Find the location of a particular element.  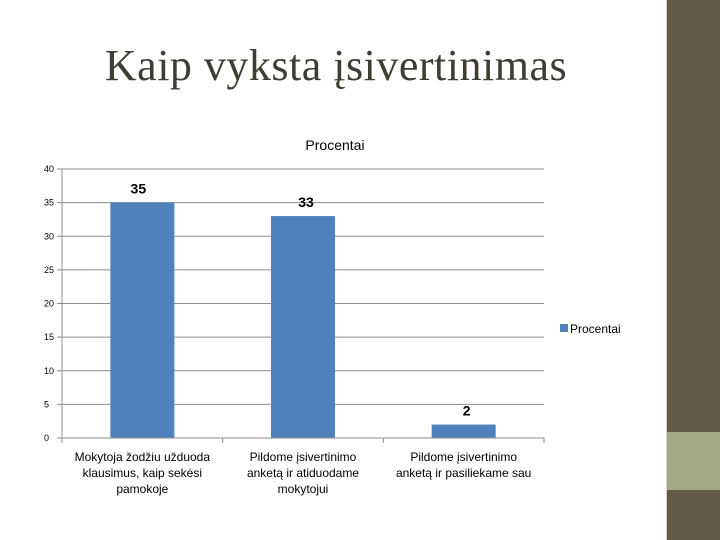

sidebar-decoration-accent is located at coordinates (693, 461).